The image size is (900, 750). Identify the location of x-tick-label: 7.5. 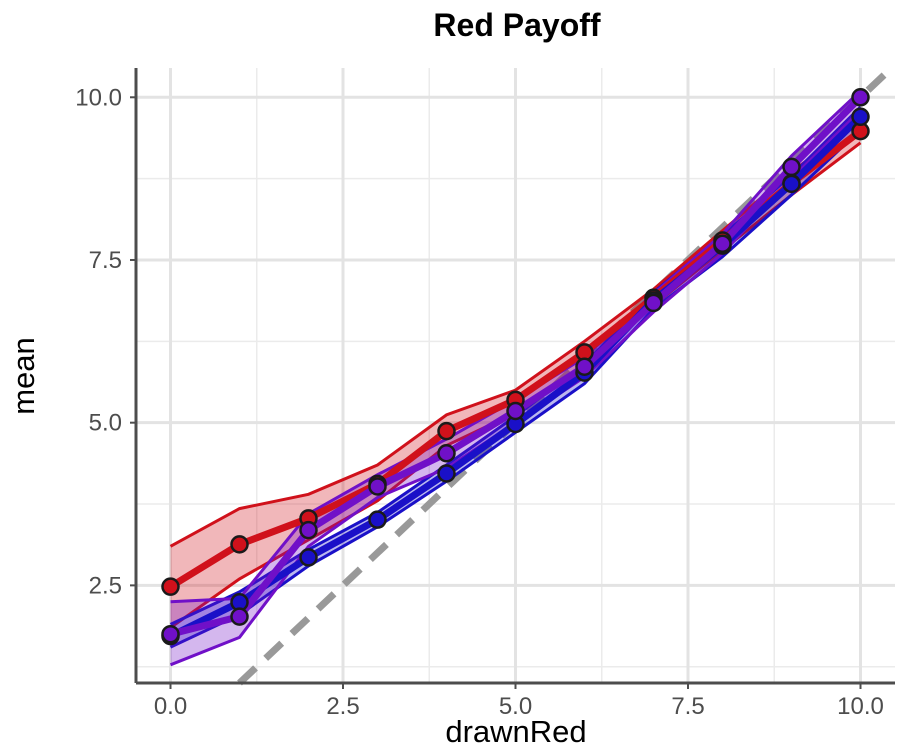
(687, 706).